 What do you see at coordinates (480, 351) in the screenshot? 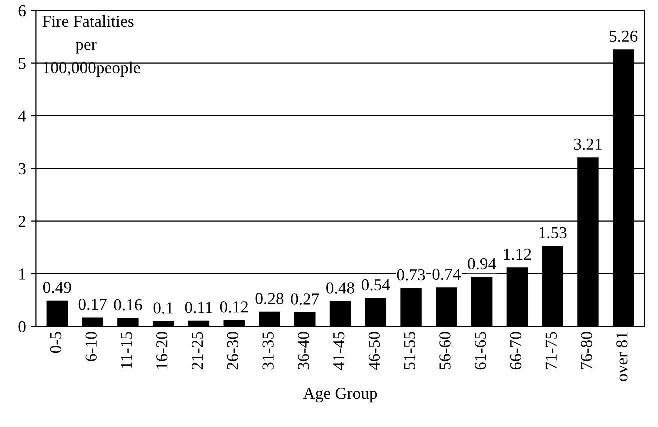
I see `x-tick-label: 61-65` at bounding box center [480, 351].